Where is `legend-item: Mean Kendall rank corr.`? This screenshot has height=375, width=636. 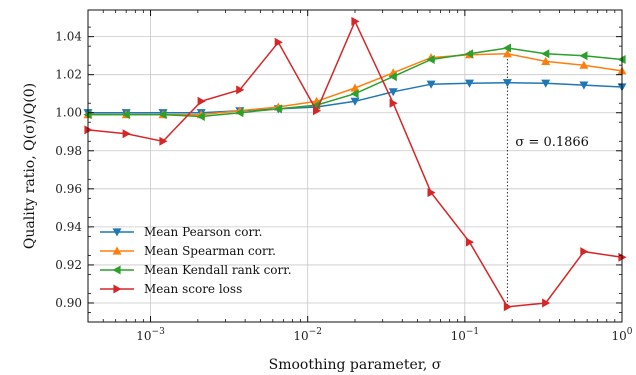
legend-item: Mean Kendall rank corr. is located at coordinates (196, 270).